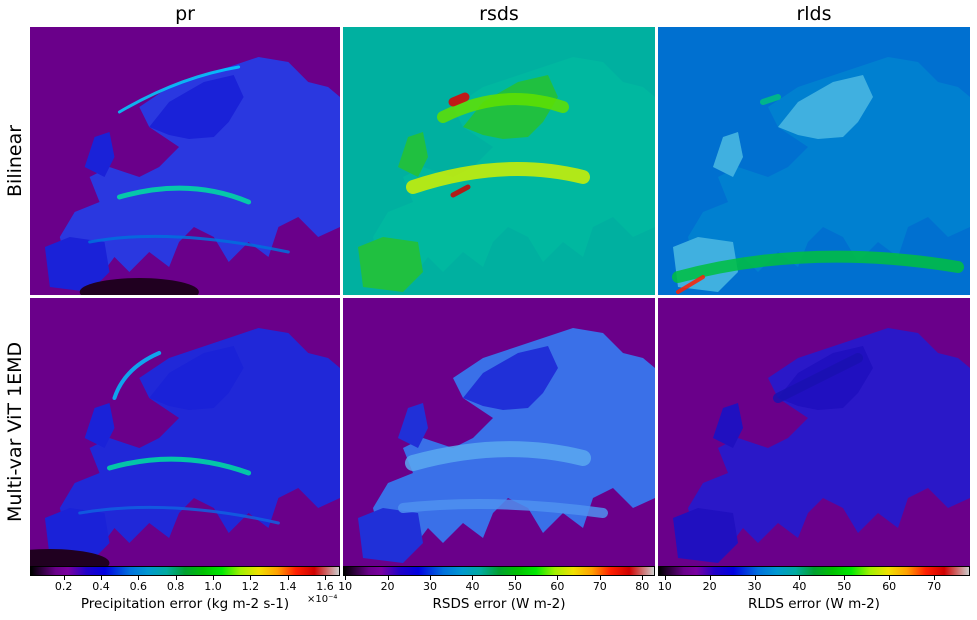  I want to click on colorbar-tick-label: 80, so click(642, 586).